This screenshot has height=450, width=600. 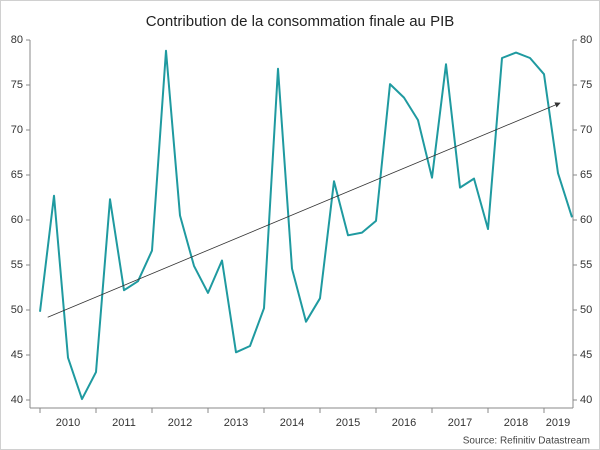 I want to click on x-tick-label: 2010, so click(x=68, y=423).